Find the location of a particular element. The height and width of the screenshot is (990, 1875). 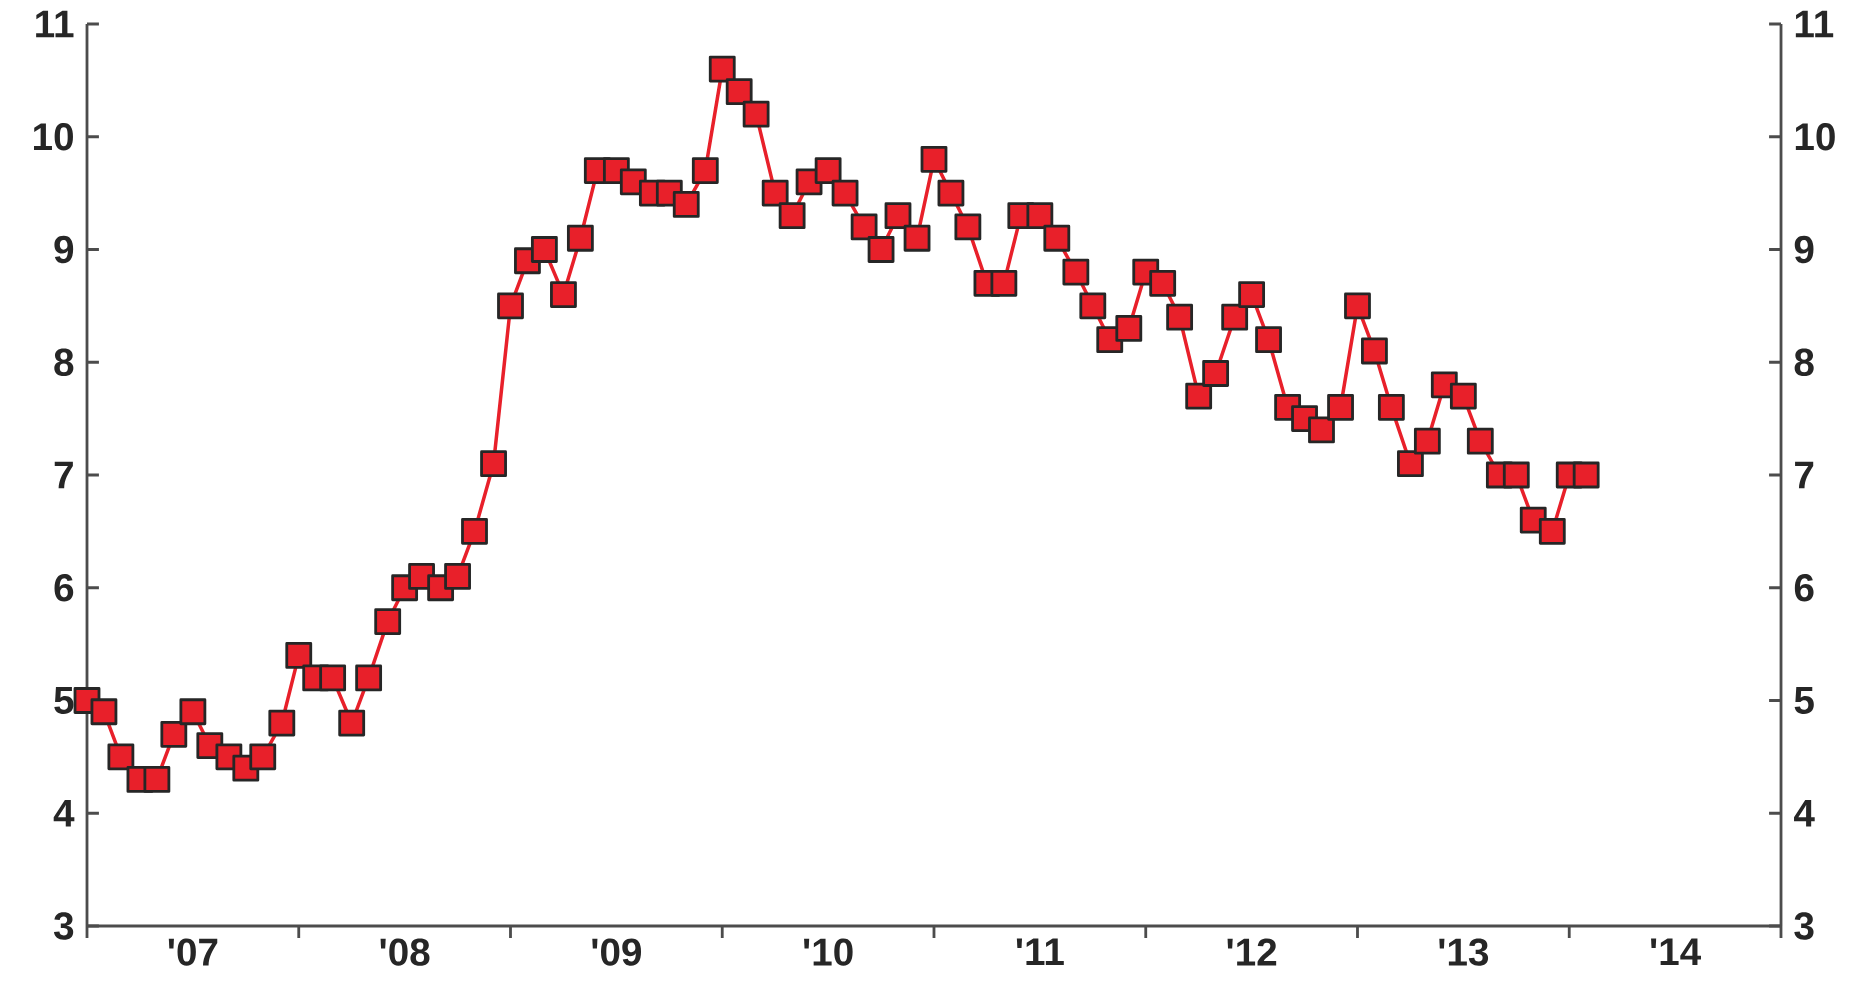

x-tick-label: '14 is located at coordinates (1676, 951).